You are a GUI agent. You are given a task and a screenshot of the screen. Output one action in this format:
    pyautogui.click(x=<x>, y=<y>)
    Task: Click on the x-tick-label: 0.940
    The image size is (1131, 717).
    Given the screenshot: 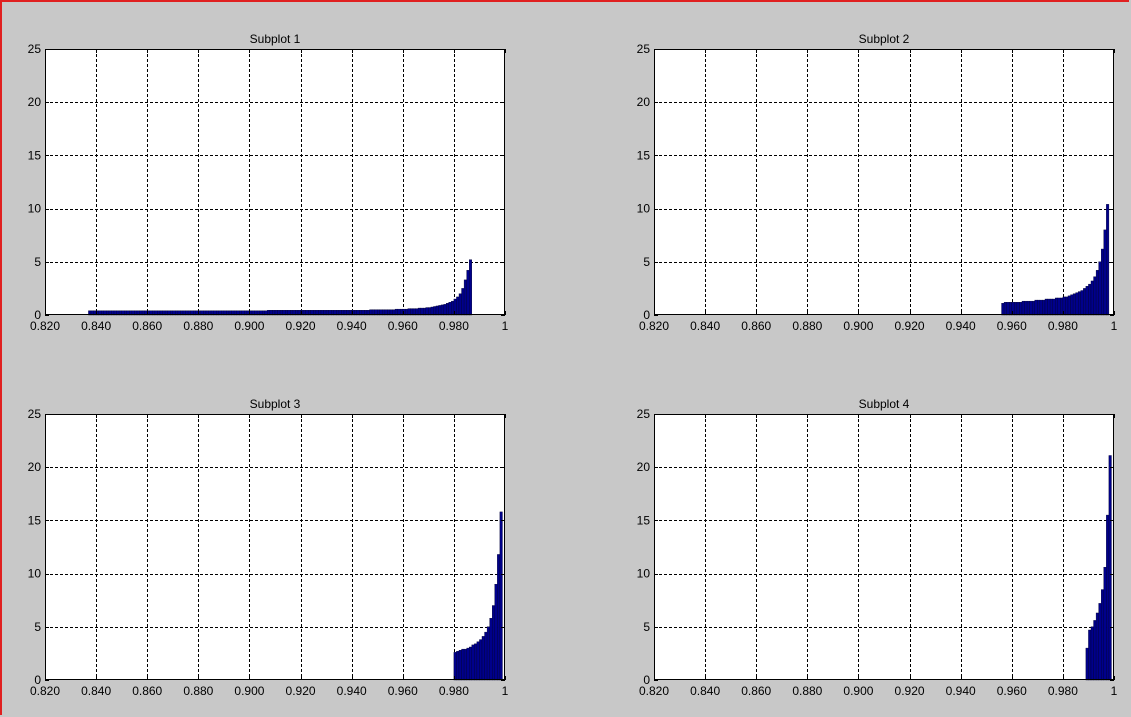 What is the action you would take?
    pyautogui.click(x=961, y=691)
    